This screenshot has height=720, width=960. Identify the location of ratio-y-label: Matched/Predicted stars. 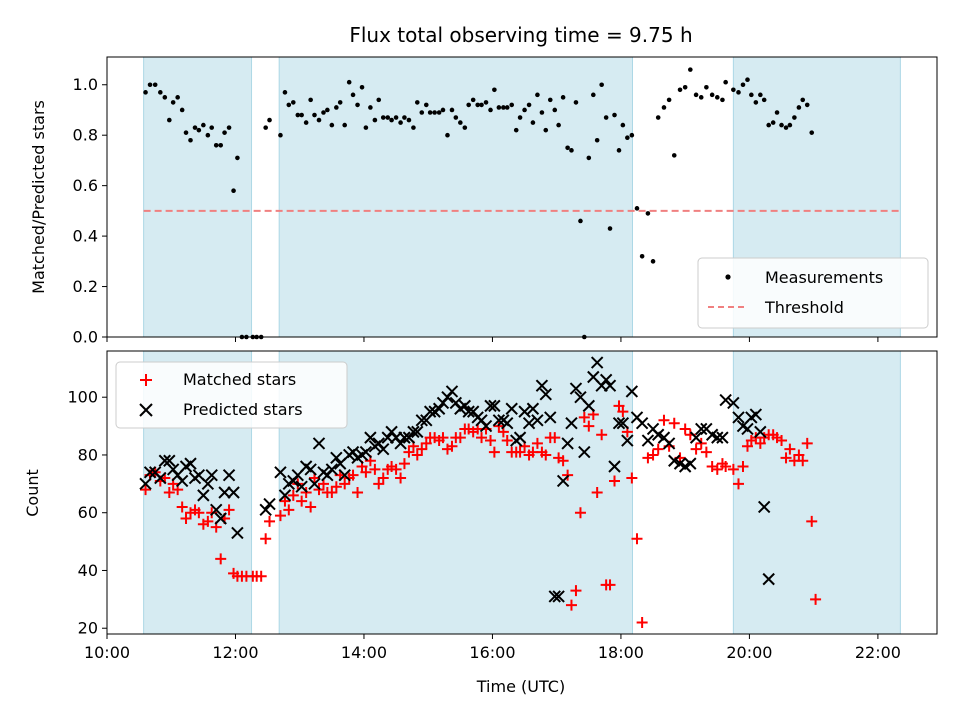
(38, 197).